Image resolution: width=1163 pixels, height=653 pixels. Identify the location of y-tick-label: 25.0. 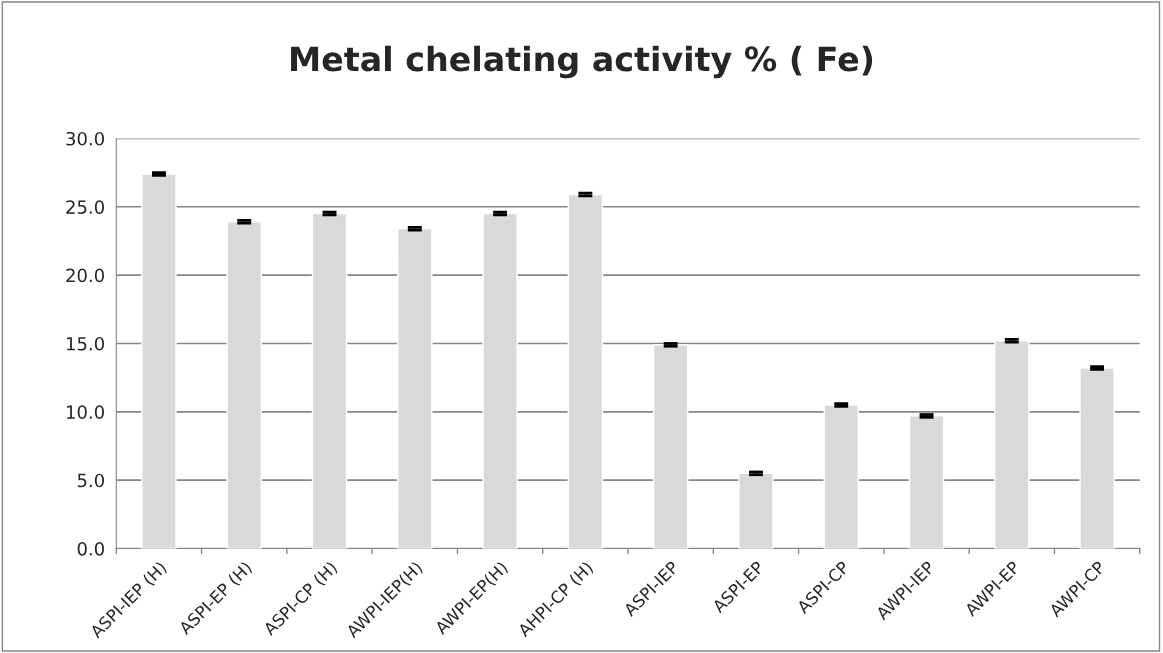
(85, 207).